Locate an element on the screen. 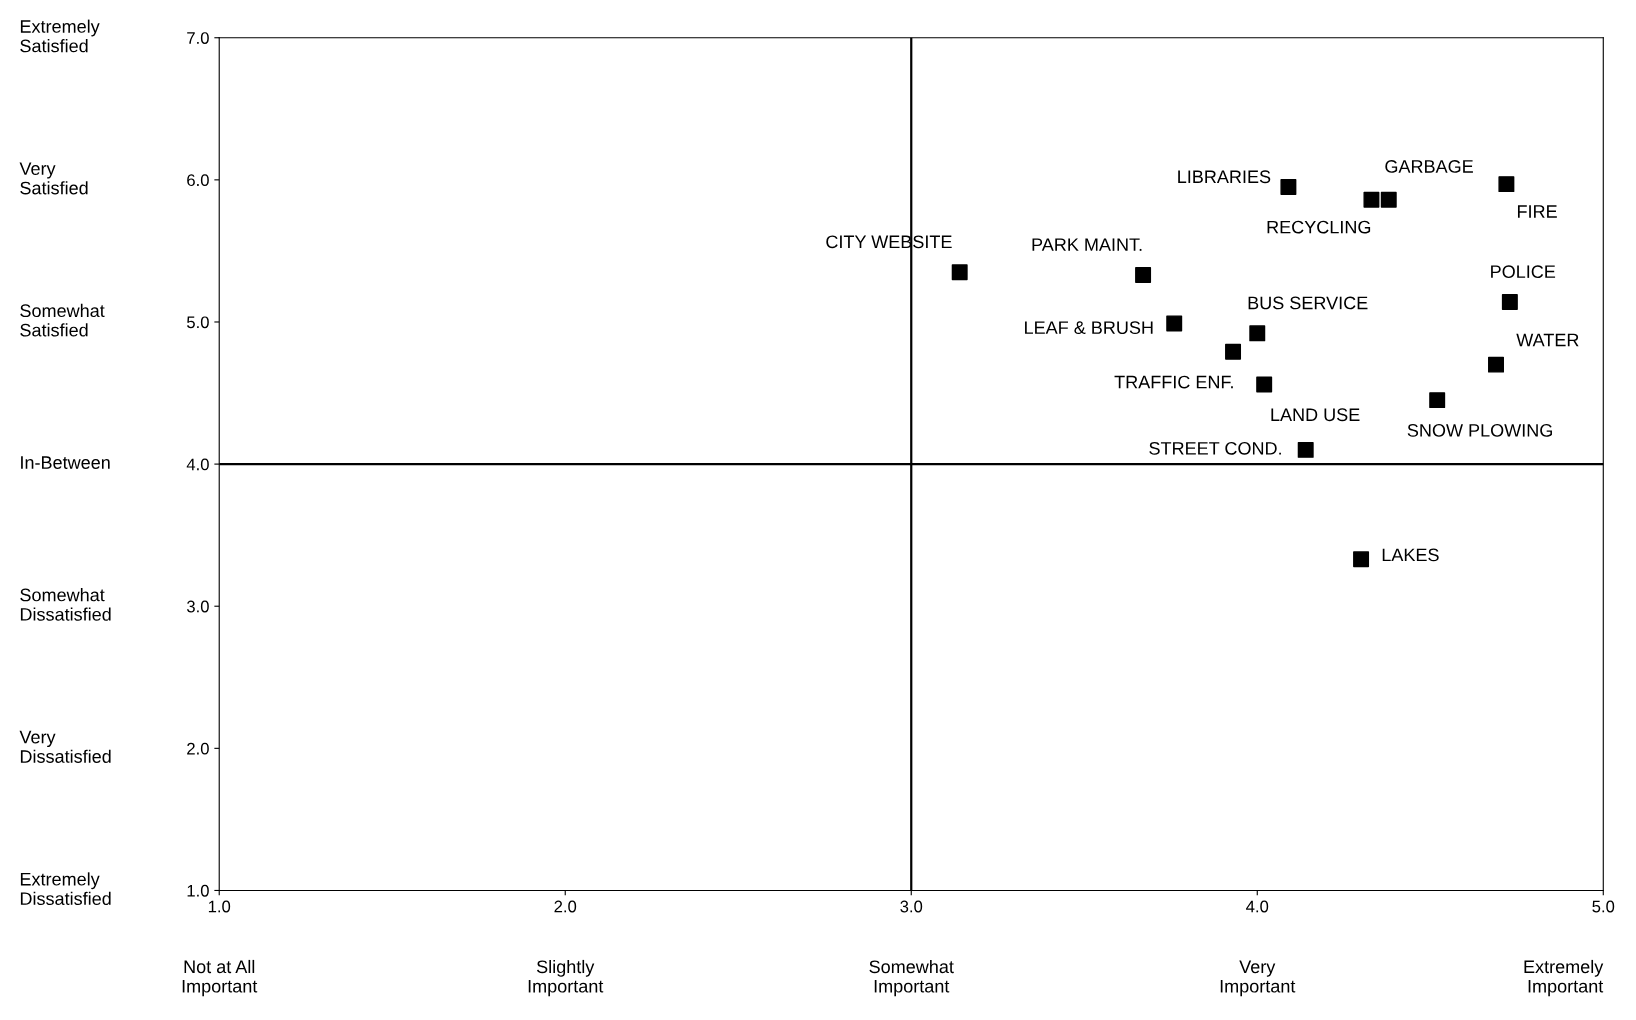 The image size is (1636, 1020). text: Extremely Satisfied is located at coordinates (60, 36).